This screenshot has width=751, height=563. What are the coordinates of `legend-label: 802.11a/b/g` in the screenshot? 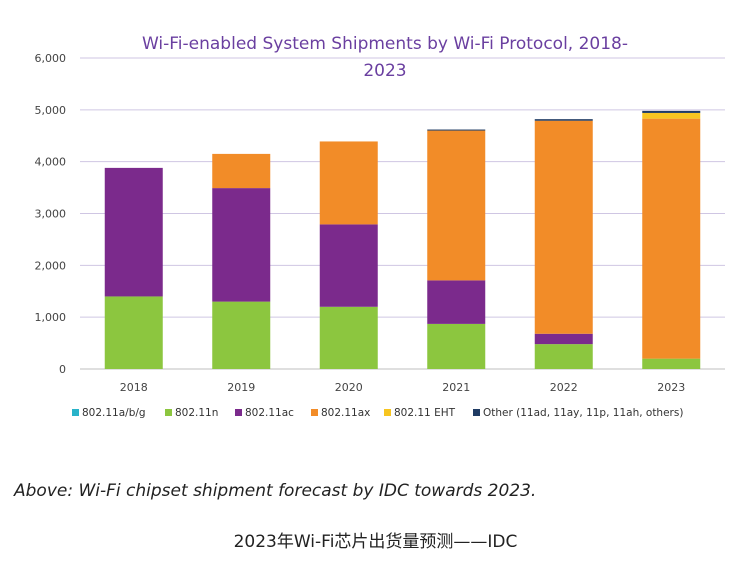 It's located at (114, 413).